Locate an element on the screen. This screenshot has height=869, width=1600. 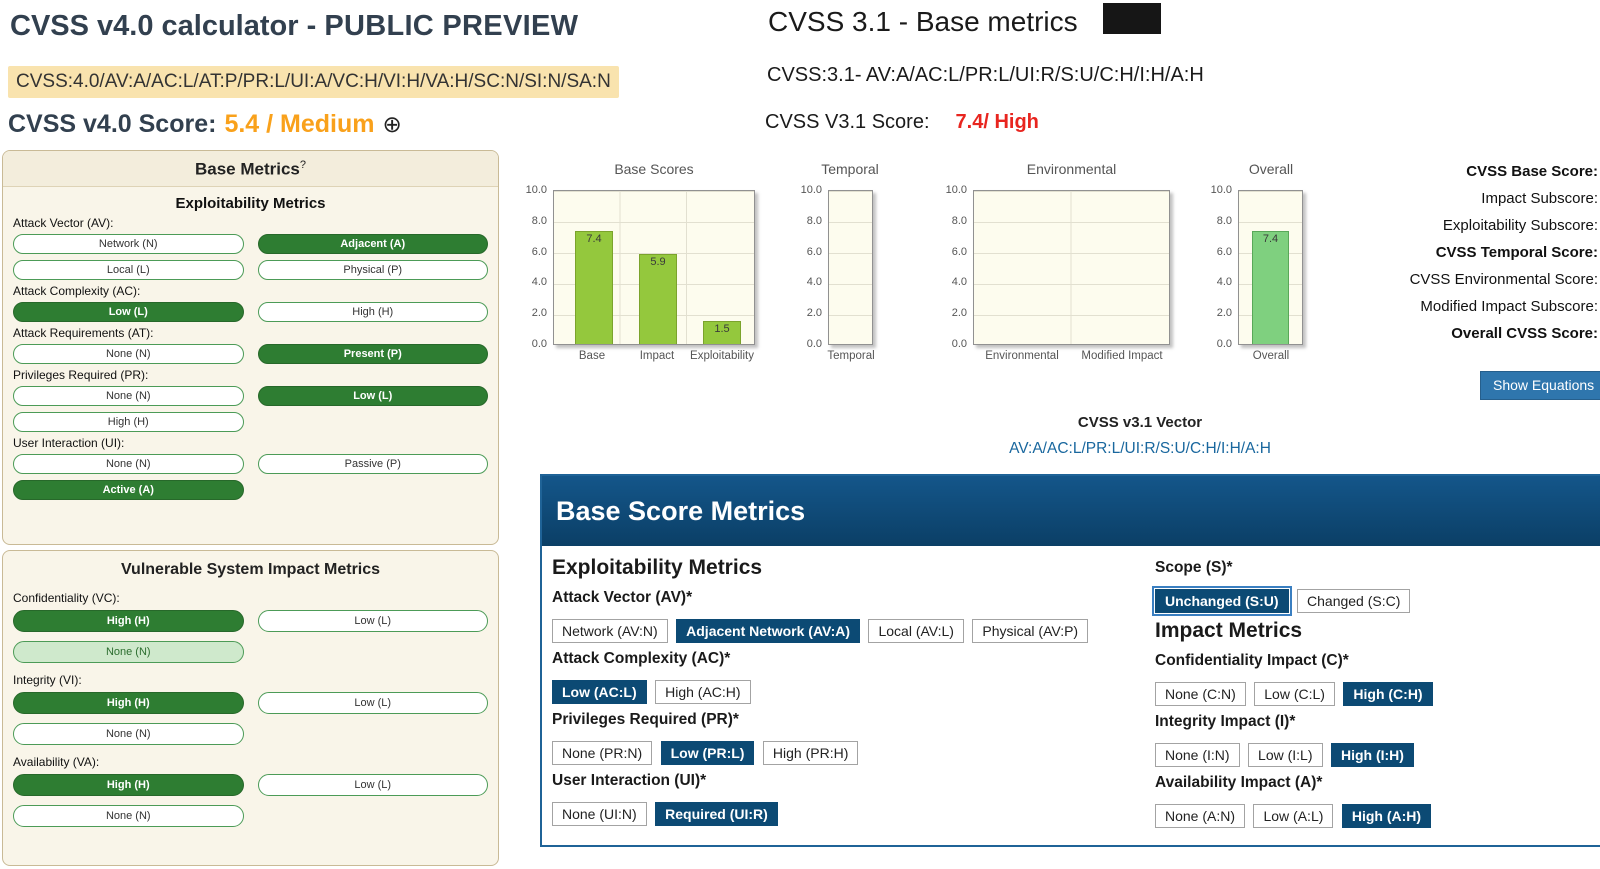
help-icon: ? is located at coordinates (302, 165).